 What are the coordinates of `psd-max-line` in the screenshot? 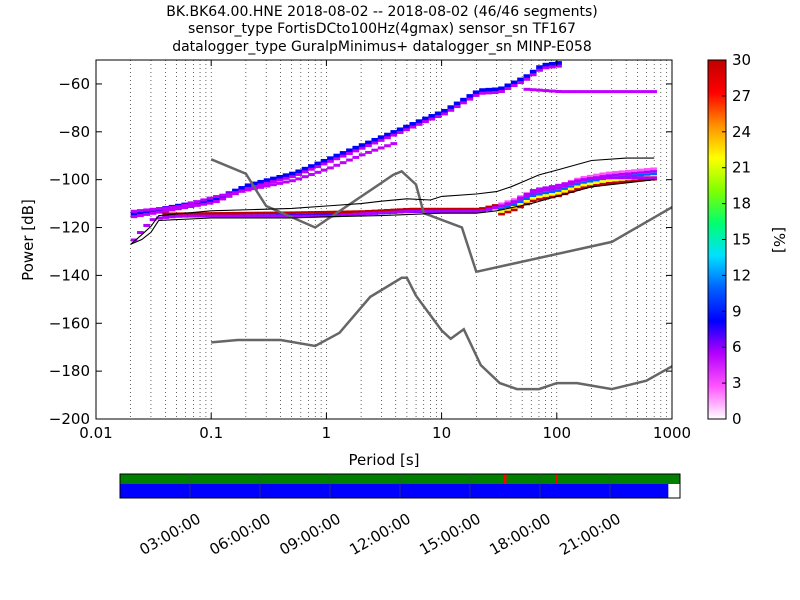 It's located at (392, 201).